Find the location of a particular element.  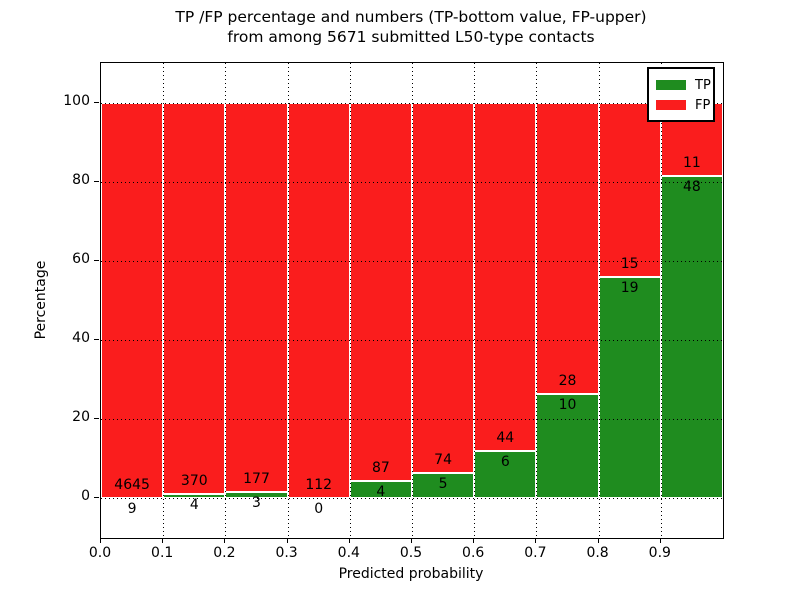

fp-count-label: 28 is located at coordinates (567, 381).